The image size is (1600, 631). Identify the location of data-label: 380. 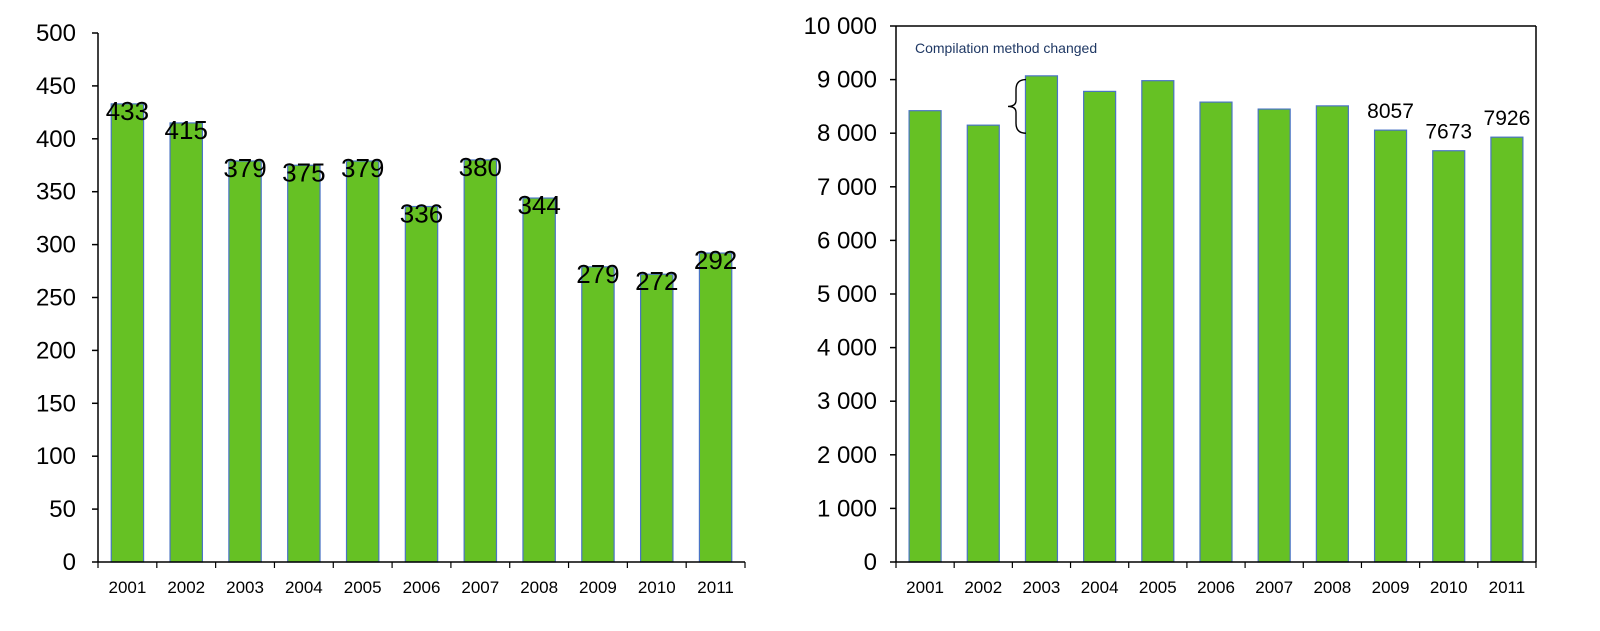
(480, 167).